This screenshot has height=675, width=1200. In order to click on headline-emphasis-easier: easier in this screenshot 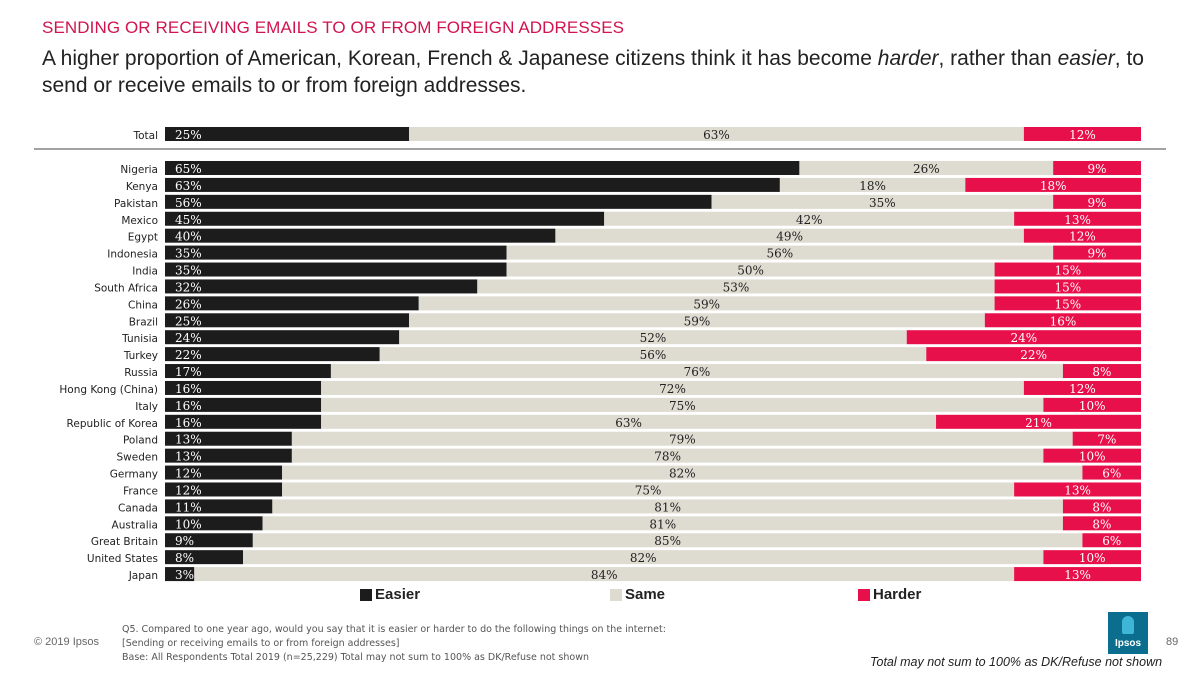, I will do `click(1086, 58)`.